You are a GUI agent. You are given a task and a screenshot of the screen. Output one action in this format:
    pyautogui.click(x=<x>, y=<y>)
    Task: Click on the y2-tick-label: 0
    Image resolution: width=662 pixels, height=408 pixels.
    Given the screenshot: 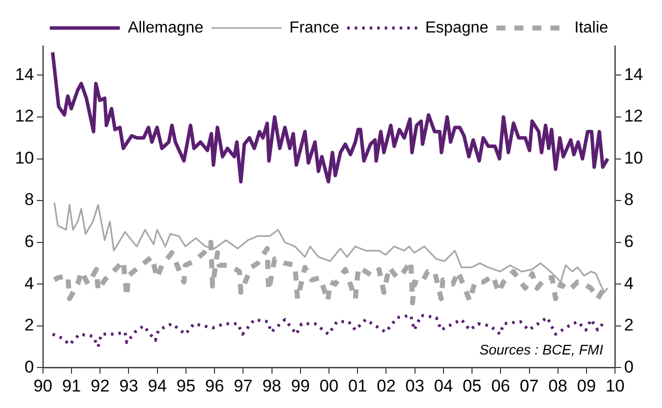 What is the action you would take?
    pyautogui.click(x=629, y=366)
    